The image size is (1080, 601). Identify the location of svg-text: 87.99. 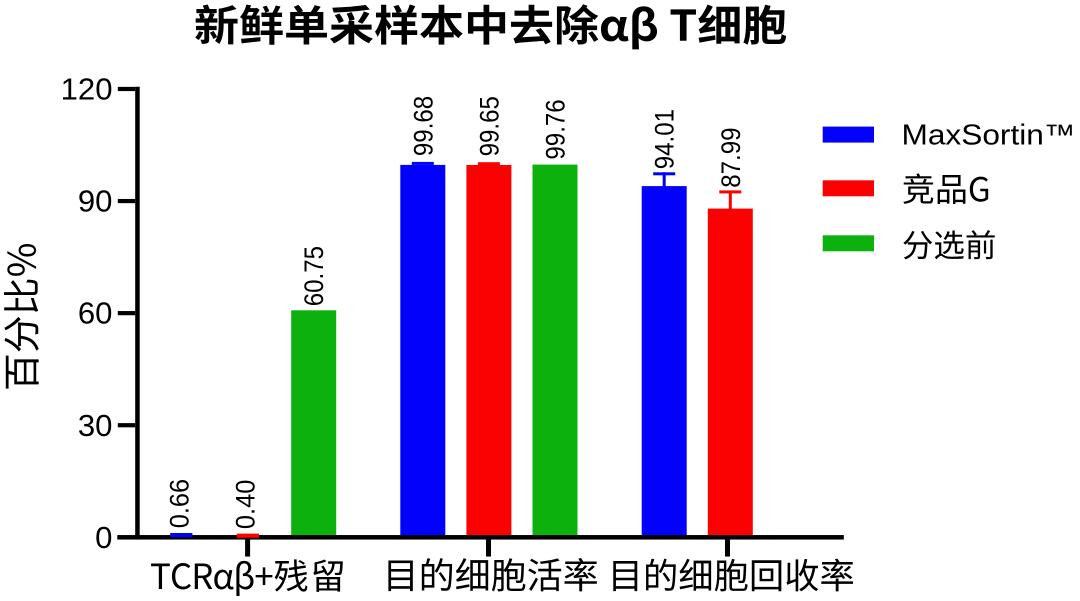
(731, 158).